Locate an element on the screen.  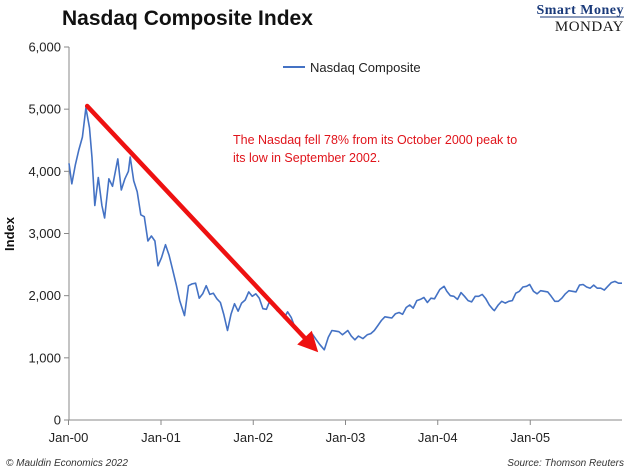
legend-label: Nasdaq Composite is located at coordinates (365, 67).